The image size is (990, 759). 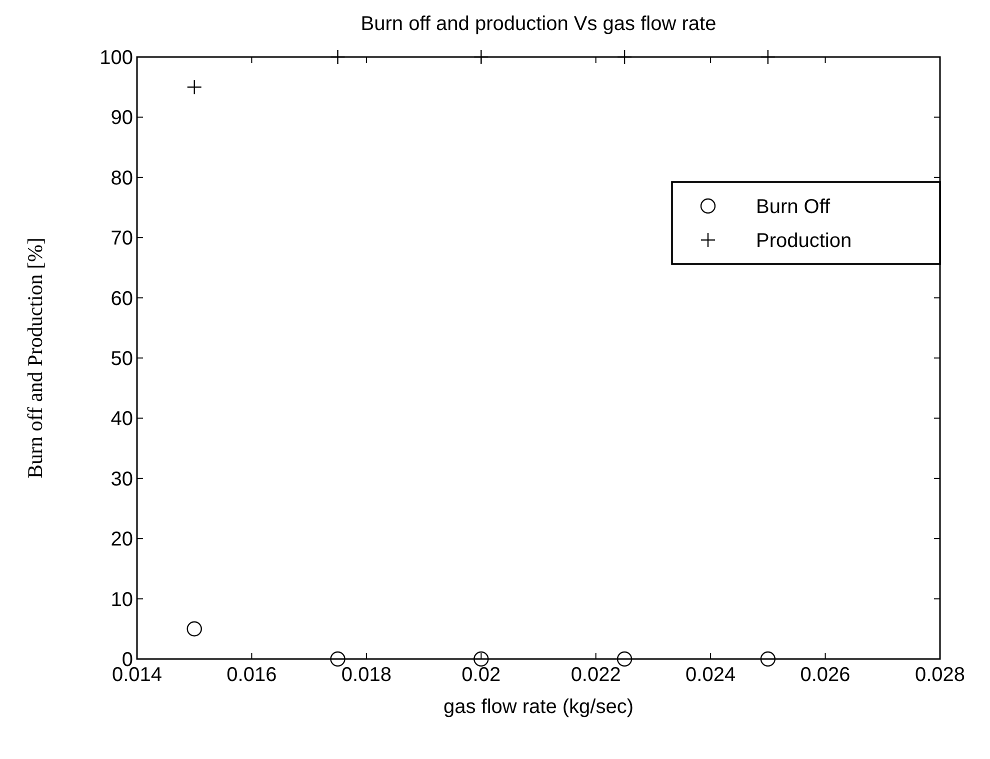 What do you see at coordinates (121, 419) in the screenshot?
I see `y-tick-label: 40` at bounding box center [121, 419].